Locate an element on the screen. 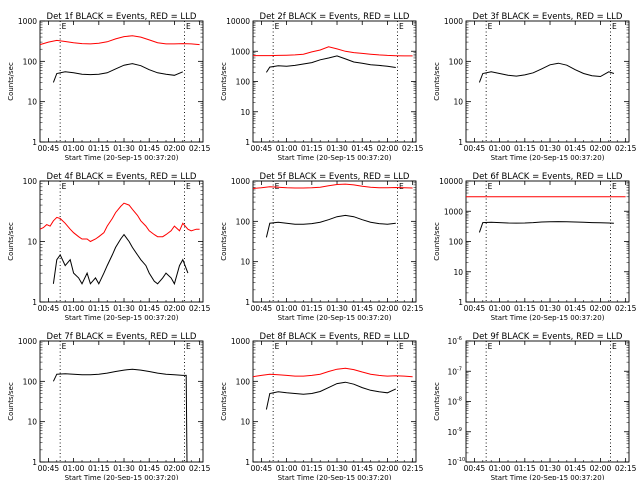  panel-4-ytick-label: 100 is located at coordinates (30, 181).